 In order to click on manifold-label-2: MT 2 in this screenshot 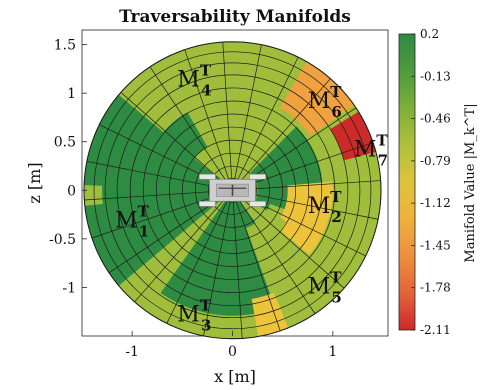, I will do `click(325, 207)`.